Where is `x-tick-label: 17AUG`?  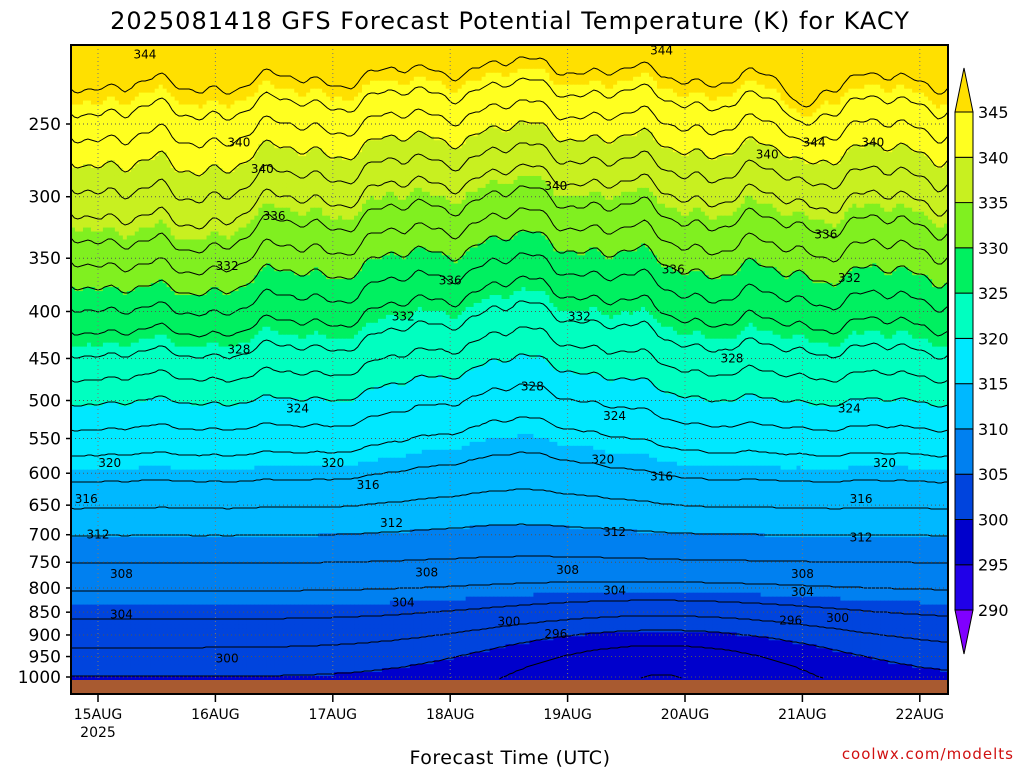 x-tick-label: 17AUG is located at coordinates (333, 715).